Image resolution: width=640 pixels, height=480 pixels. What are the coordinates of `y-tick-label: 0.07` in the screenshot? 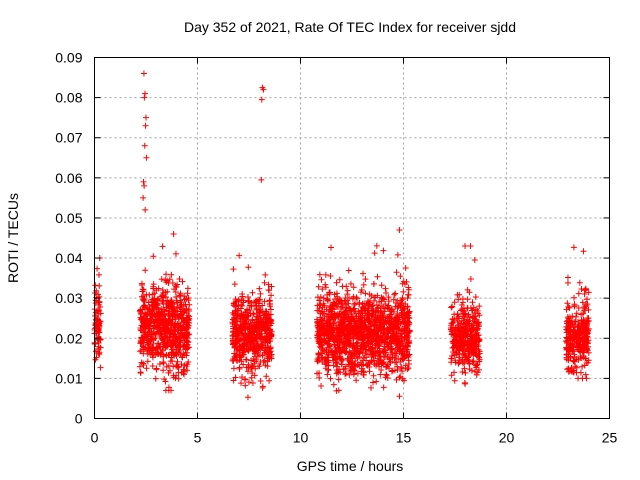 It's located at (68, 138).